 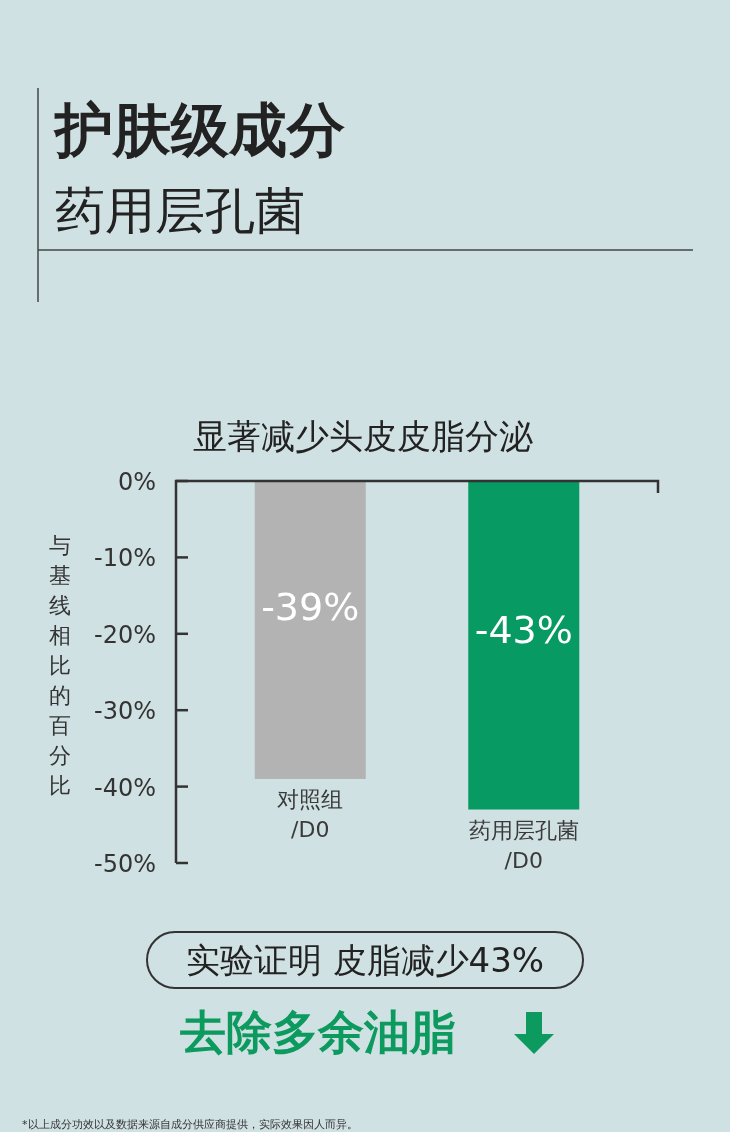 I want to click on data-label: -43%, so click(x=523, y=629).